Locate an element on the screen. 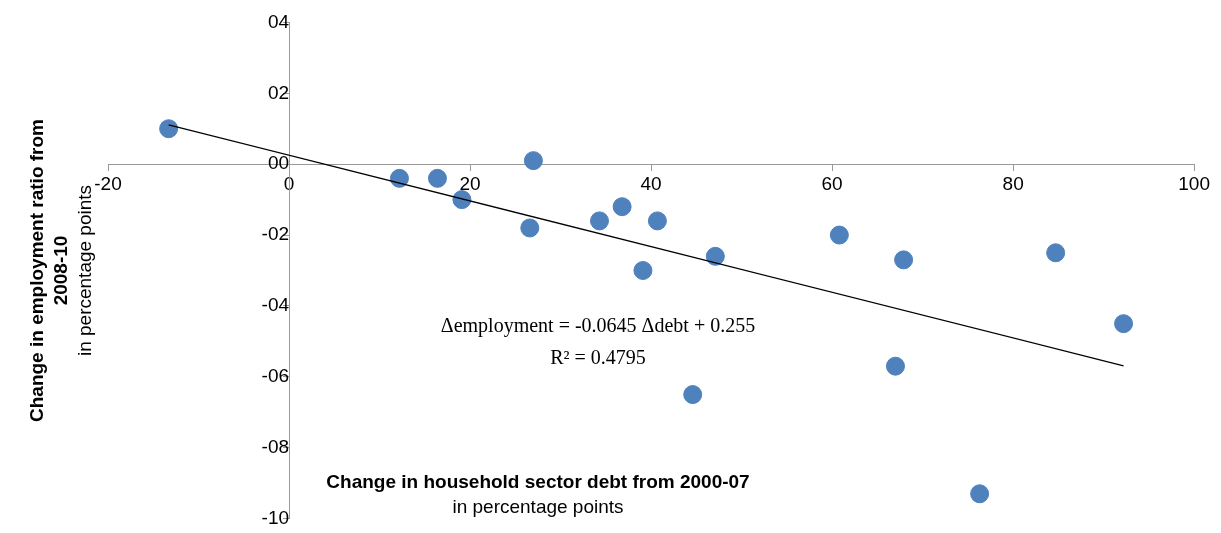  y-axis-title: Change in employment ratio from 2008-10 in percentage points is located at coordinates (61, 270).